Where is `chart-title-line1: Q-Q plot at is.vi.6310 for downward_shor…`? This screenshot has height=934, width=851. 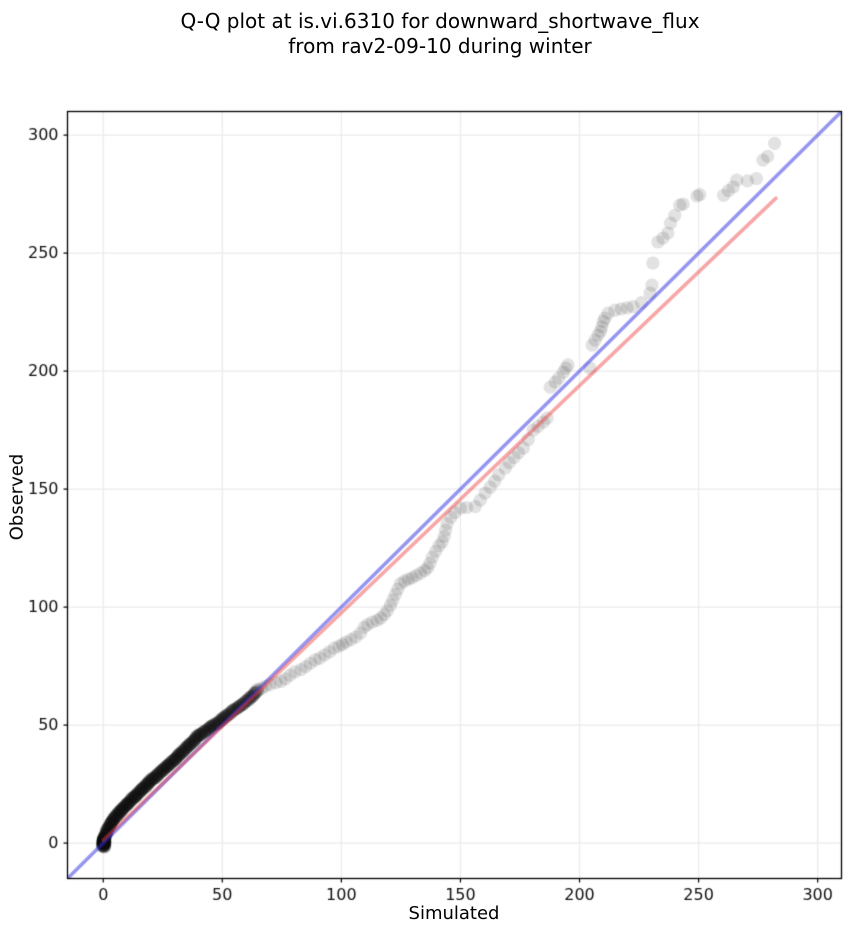
chart-title-line1: Q-Q plot at is.vi.6310 for downward_shor… is located at coordinates (440, 21).